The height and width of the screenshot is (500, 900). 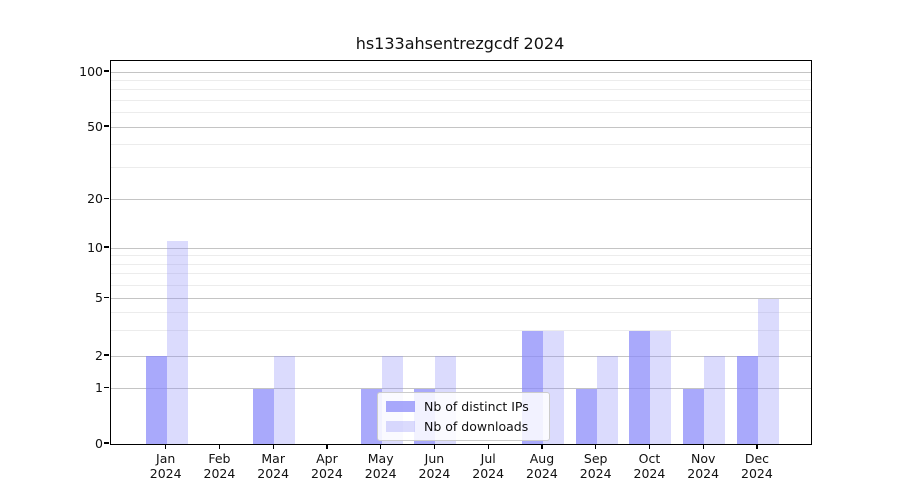 What do you see at coordinates (649, 458) in the screenshot?
I see `x-tick-label-line: Oct` at bounding box center [649, 458].